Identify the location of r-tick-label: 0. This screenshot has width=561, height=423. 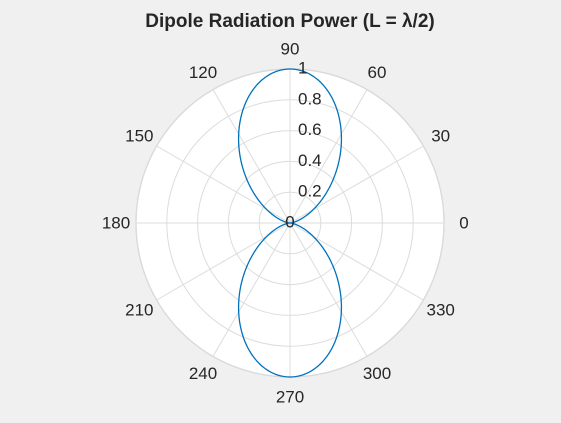
(289, 222).